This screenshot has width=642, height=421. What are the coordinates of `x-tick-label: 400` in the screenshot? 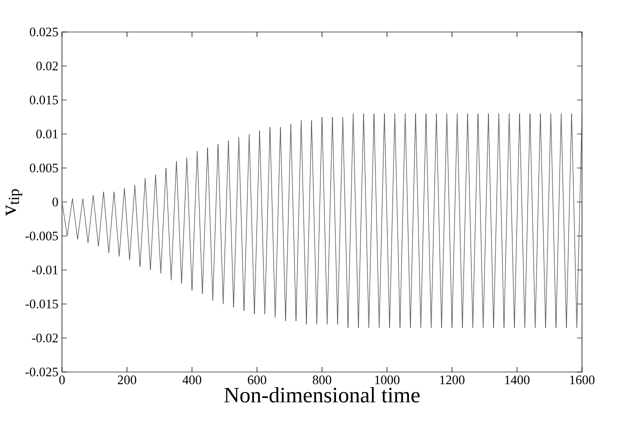 It's located at (192, 380).